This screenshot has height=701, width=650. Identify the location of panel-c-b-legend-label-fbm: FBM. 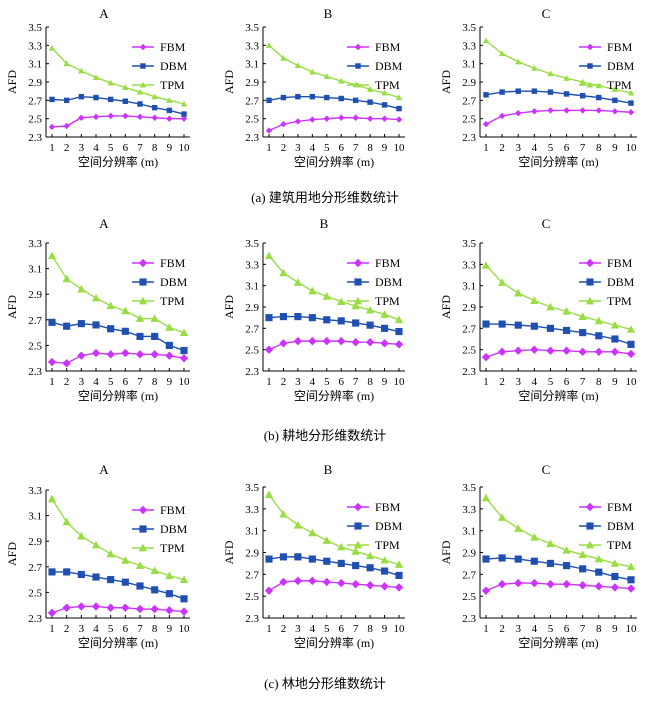
(388, 507).